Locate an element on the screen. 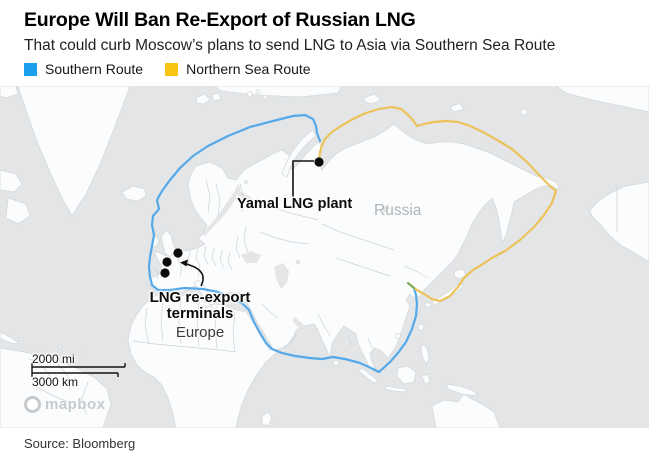 The height and width of the screenshot is (468, 649). terminals-label-line1: LNG re-export is located at coordinates (200, 297).